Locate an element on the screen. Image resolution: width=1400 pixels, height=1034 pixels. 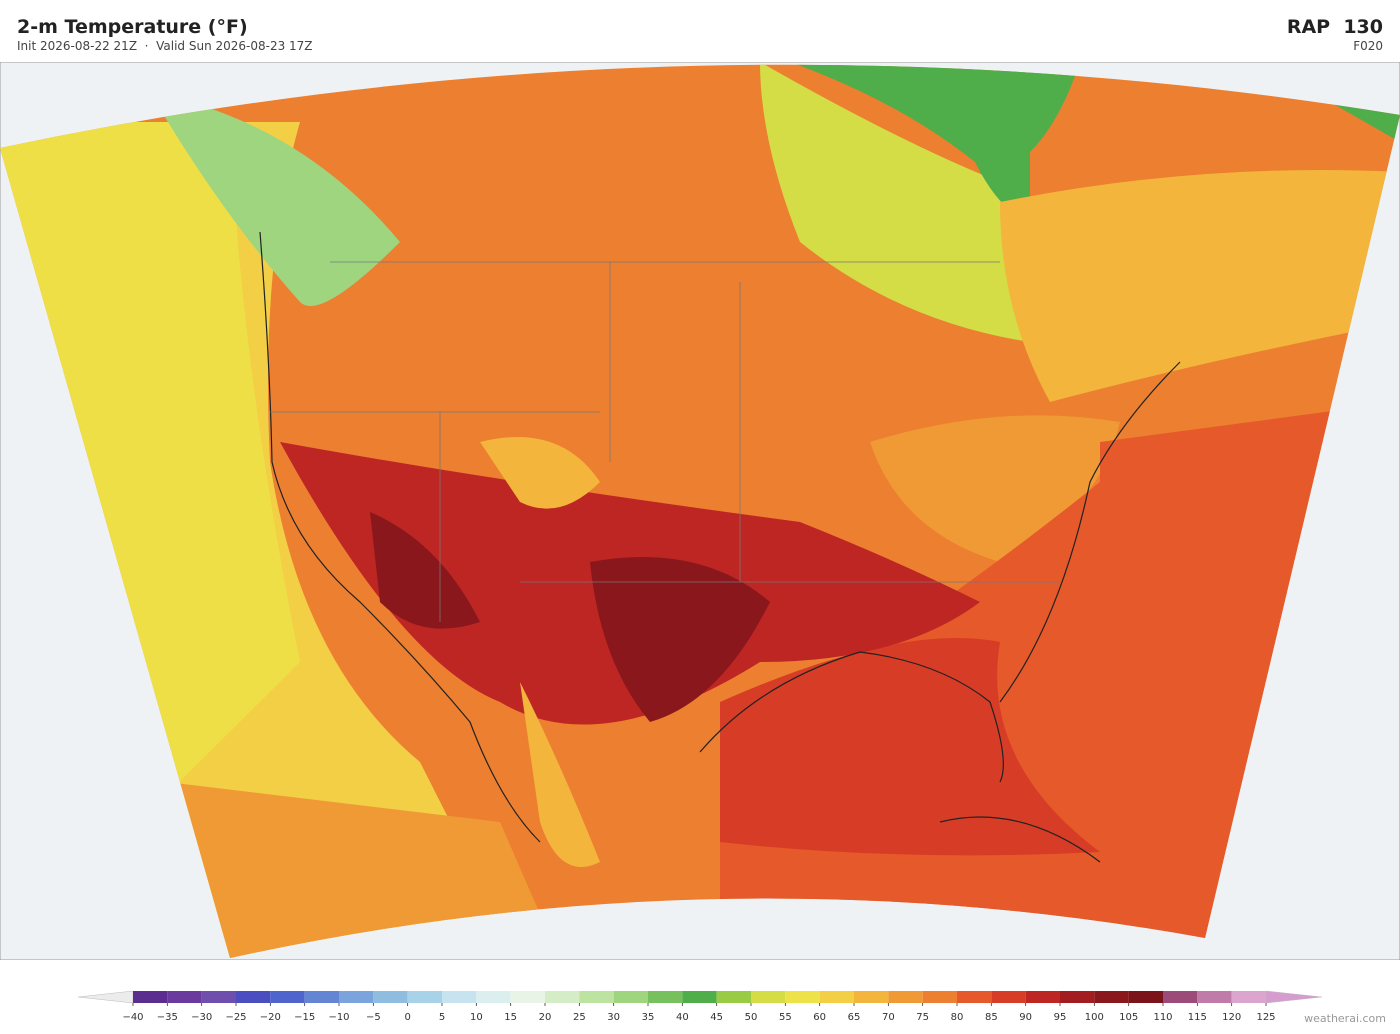
colorbar-tick-label: 30 is located at coordinates (613, 1017).